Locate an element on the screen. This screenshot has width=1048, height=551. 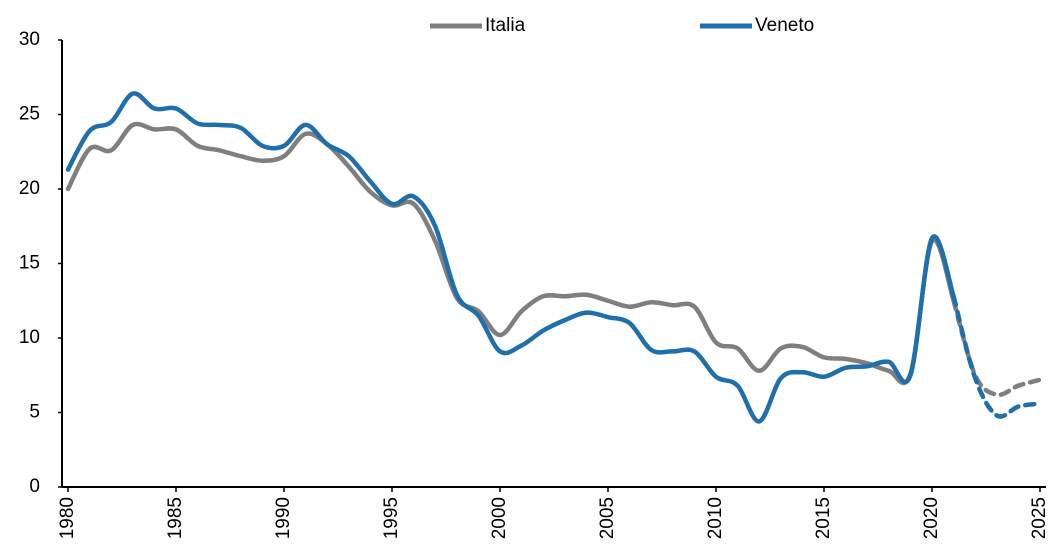
y-tick-label: 5 is located at coordinates (34, 412).